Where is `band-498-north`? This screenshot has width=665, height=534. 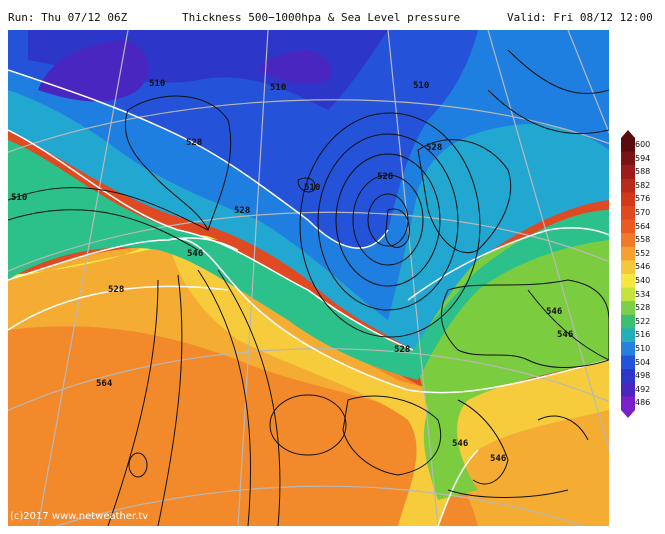 band-498-north is located at coordinates (295, 67).